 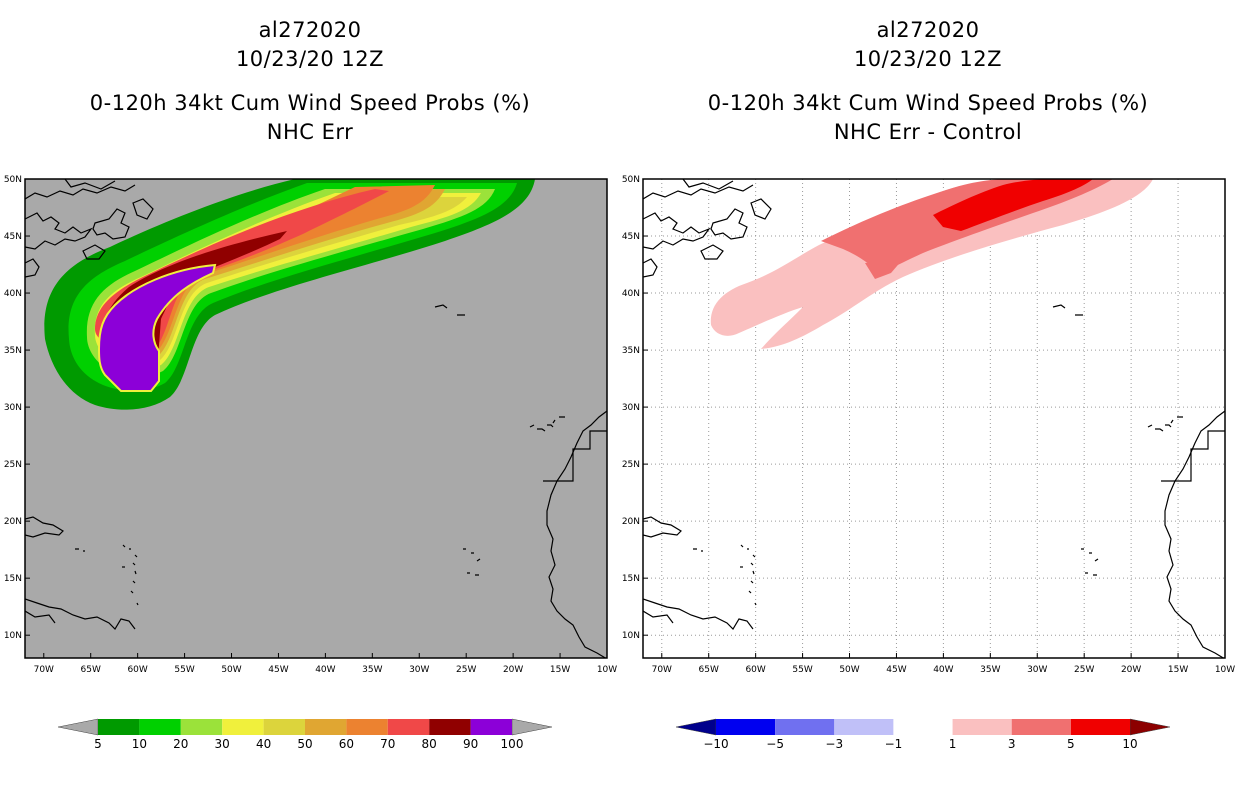 I want to click on right-subtitle: NHC Err - Control, so click(x=928, y=132).